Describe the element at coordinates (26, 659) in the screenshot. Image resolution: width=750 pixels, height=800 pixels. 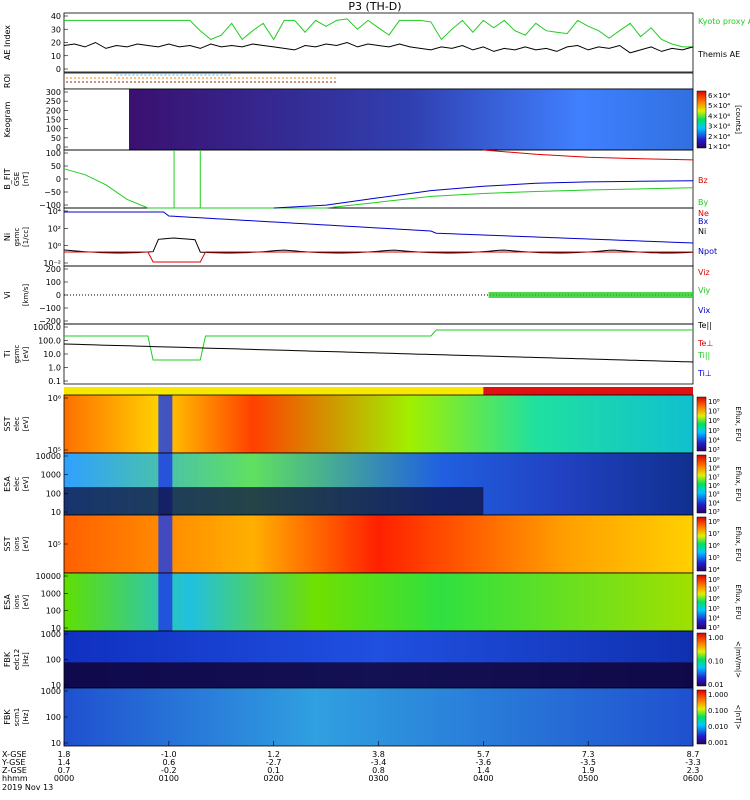
I see `panel-ylabel3: [Hz]` at that location.